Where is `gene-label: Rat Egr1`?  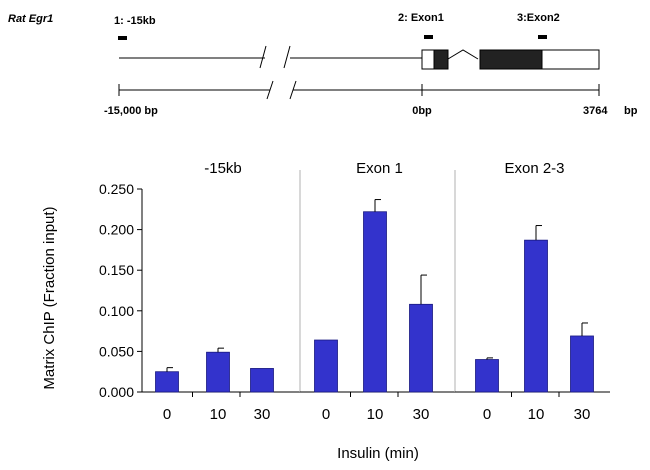 gene-label: Rat Egr1 is located at coordinates (30, 19).